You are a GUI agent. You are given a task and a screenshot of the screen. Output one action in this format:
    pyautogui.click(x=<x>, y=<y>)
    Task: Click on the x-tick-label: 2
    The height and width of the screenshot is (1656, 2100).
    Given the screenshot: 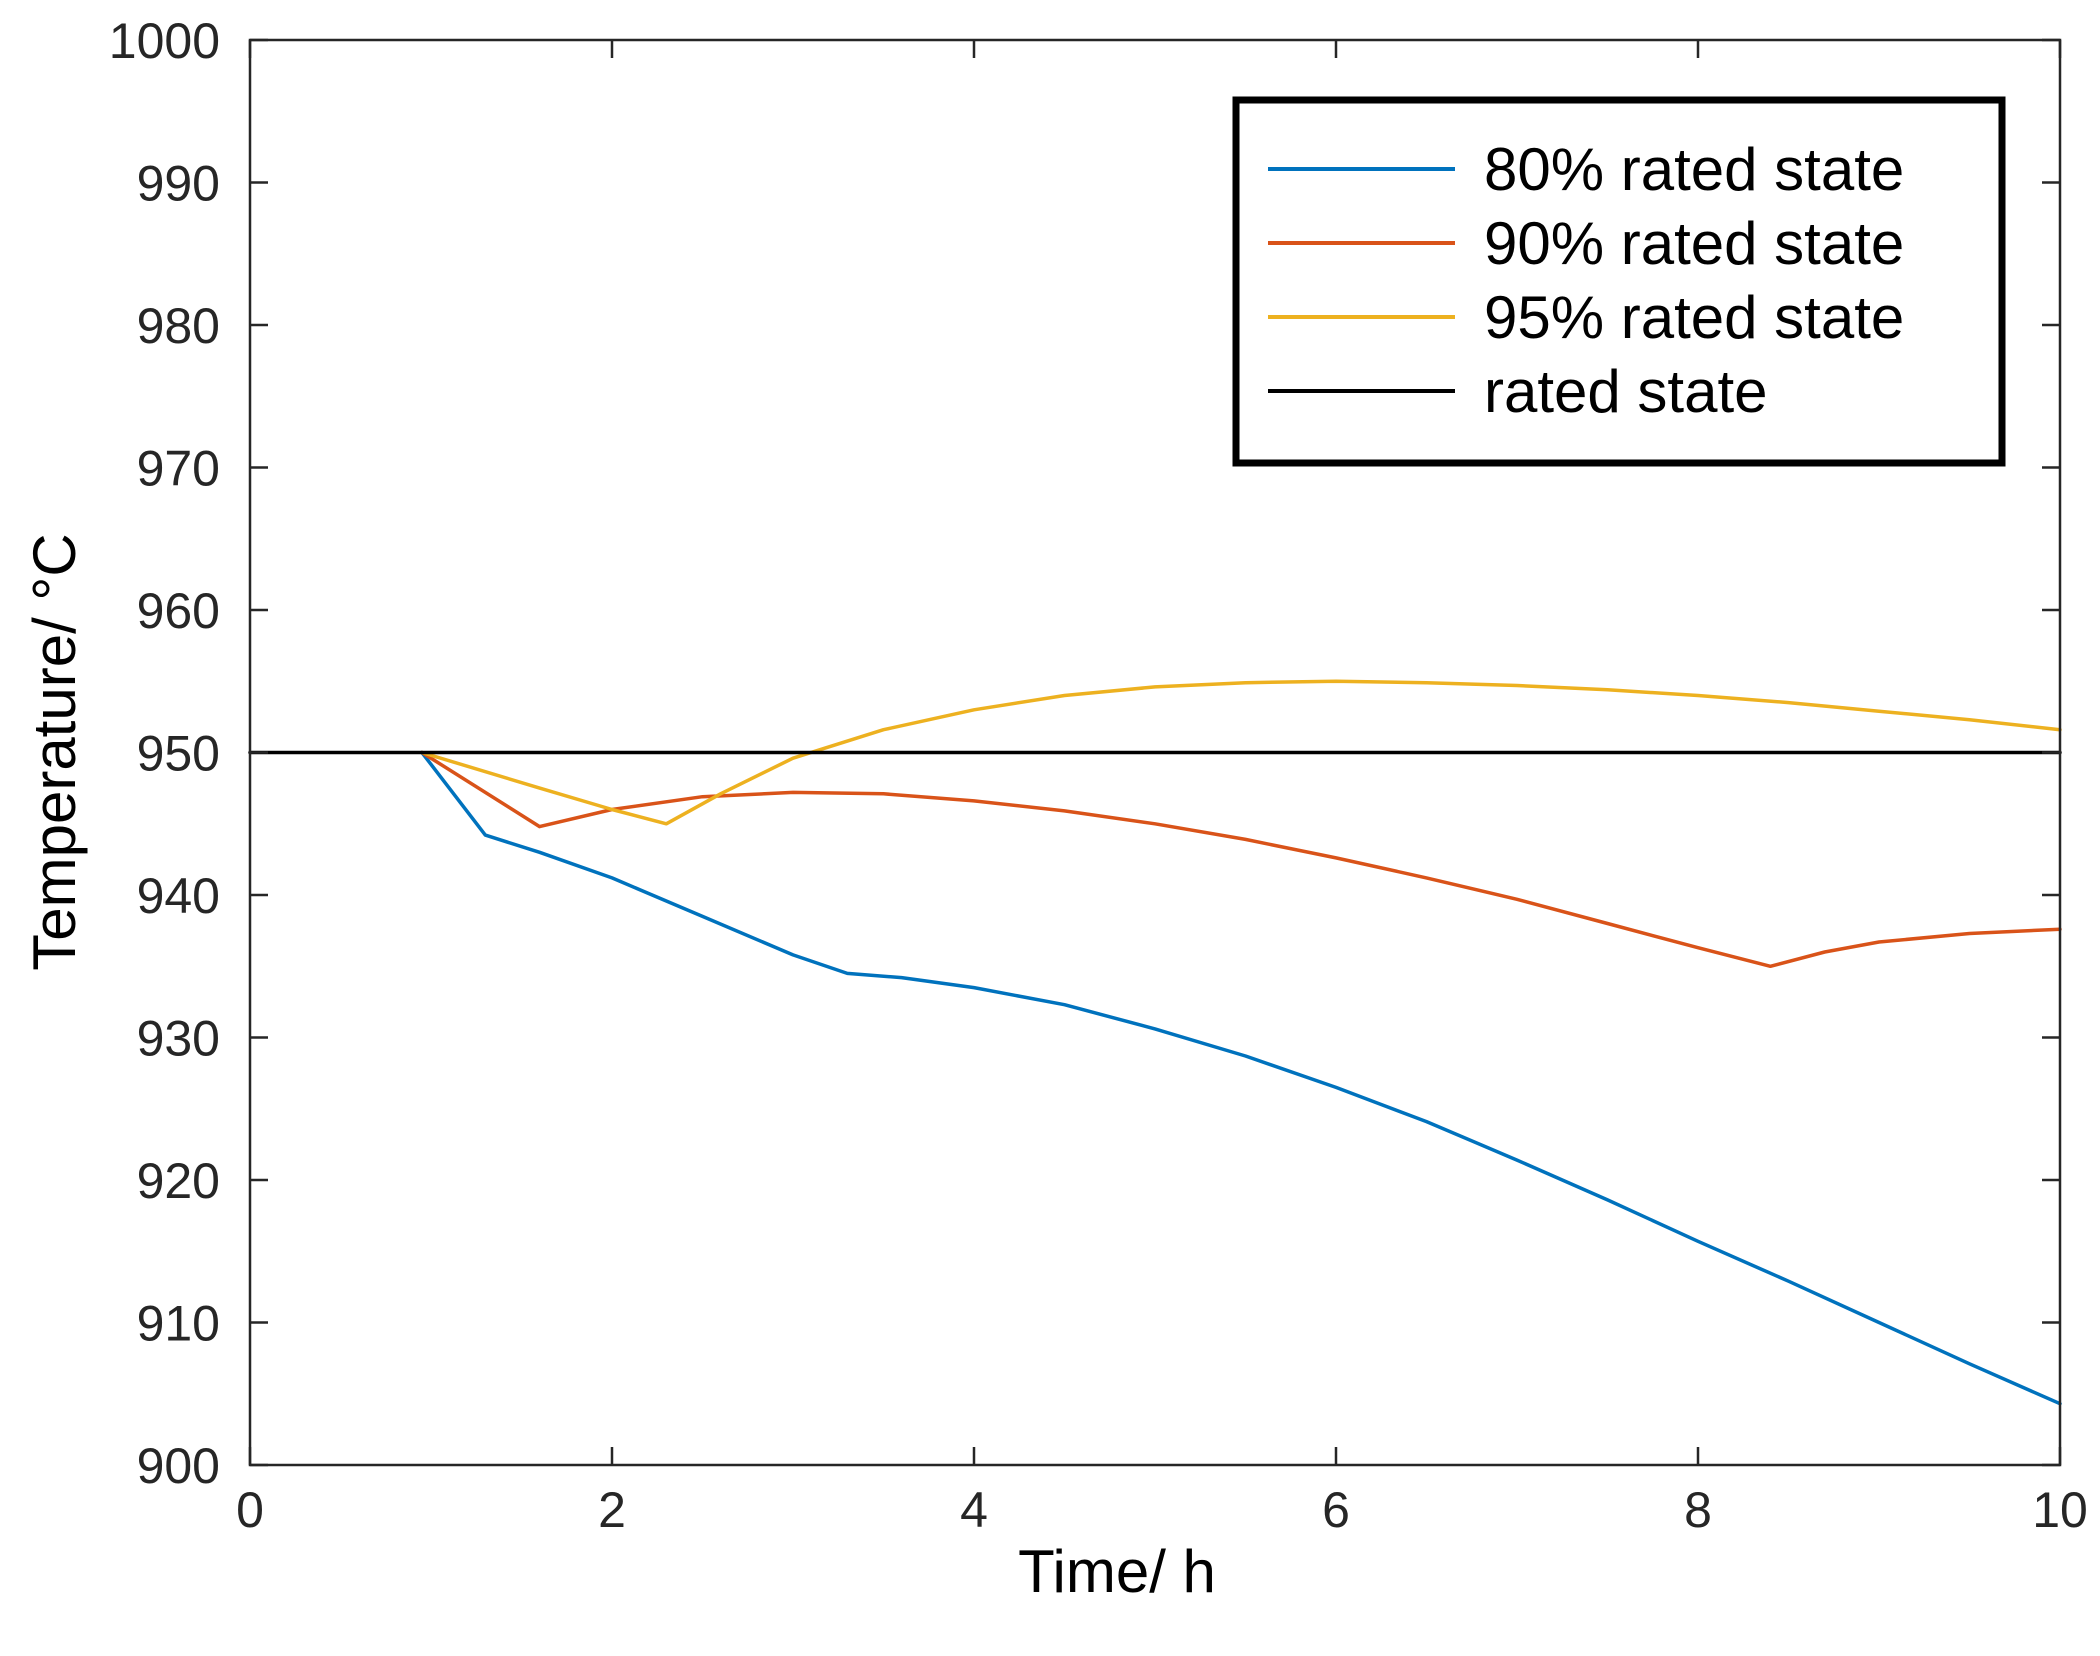 What is the action you would take?
    pyautogui.click(x=612, y=1510)
    